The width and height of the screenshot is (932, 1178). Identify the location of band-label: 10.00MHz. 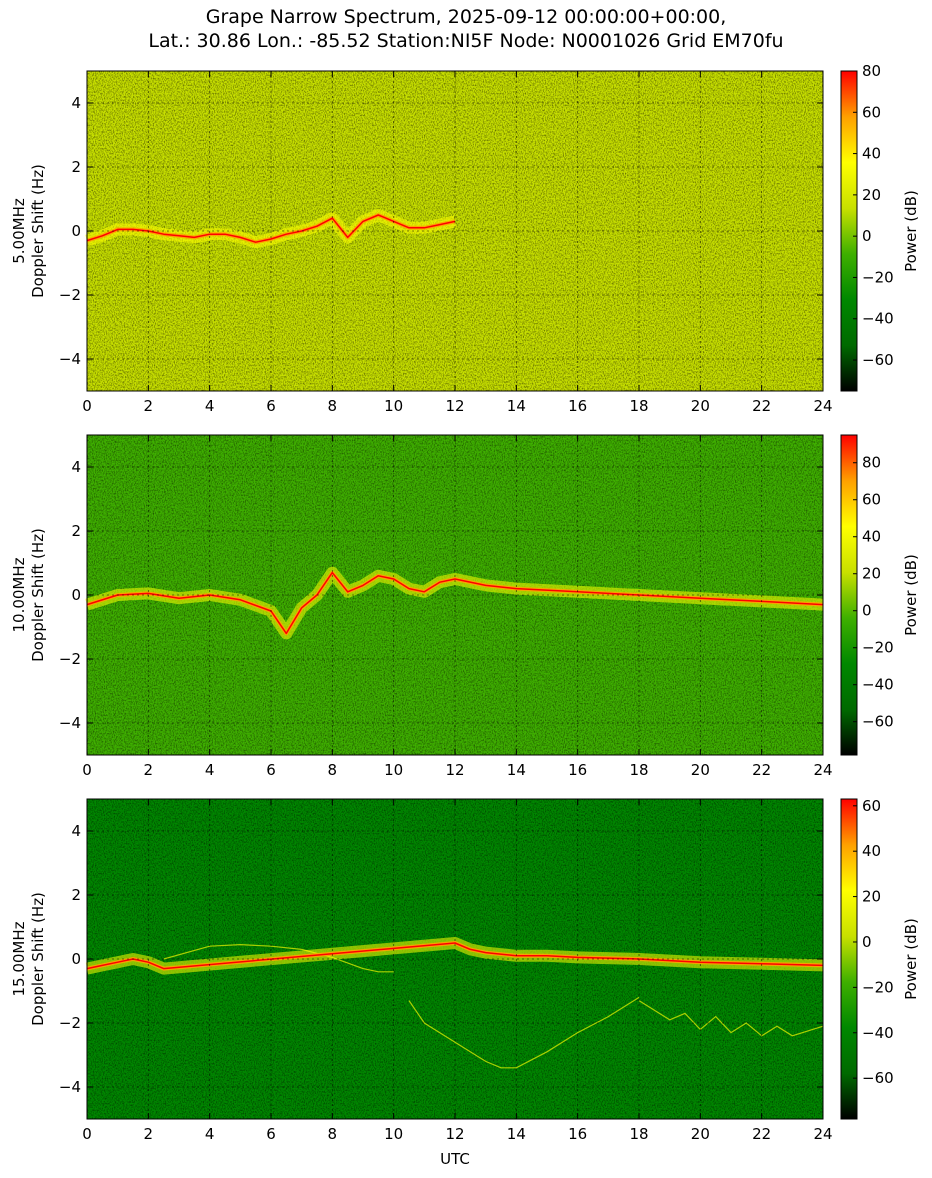
(19, 594).